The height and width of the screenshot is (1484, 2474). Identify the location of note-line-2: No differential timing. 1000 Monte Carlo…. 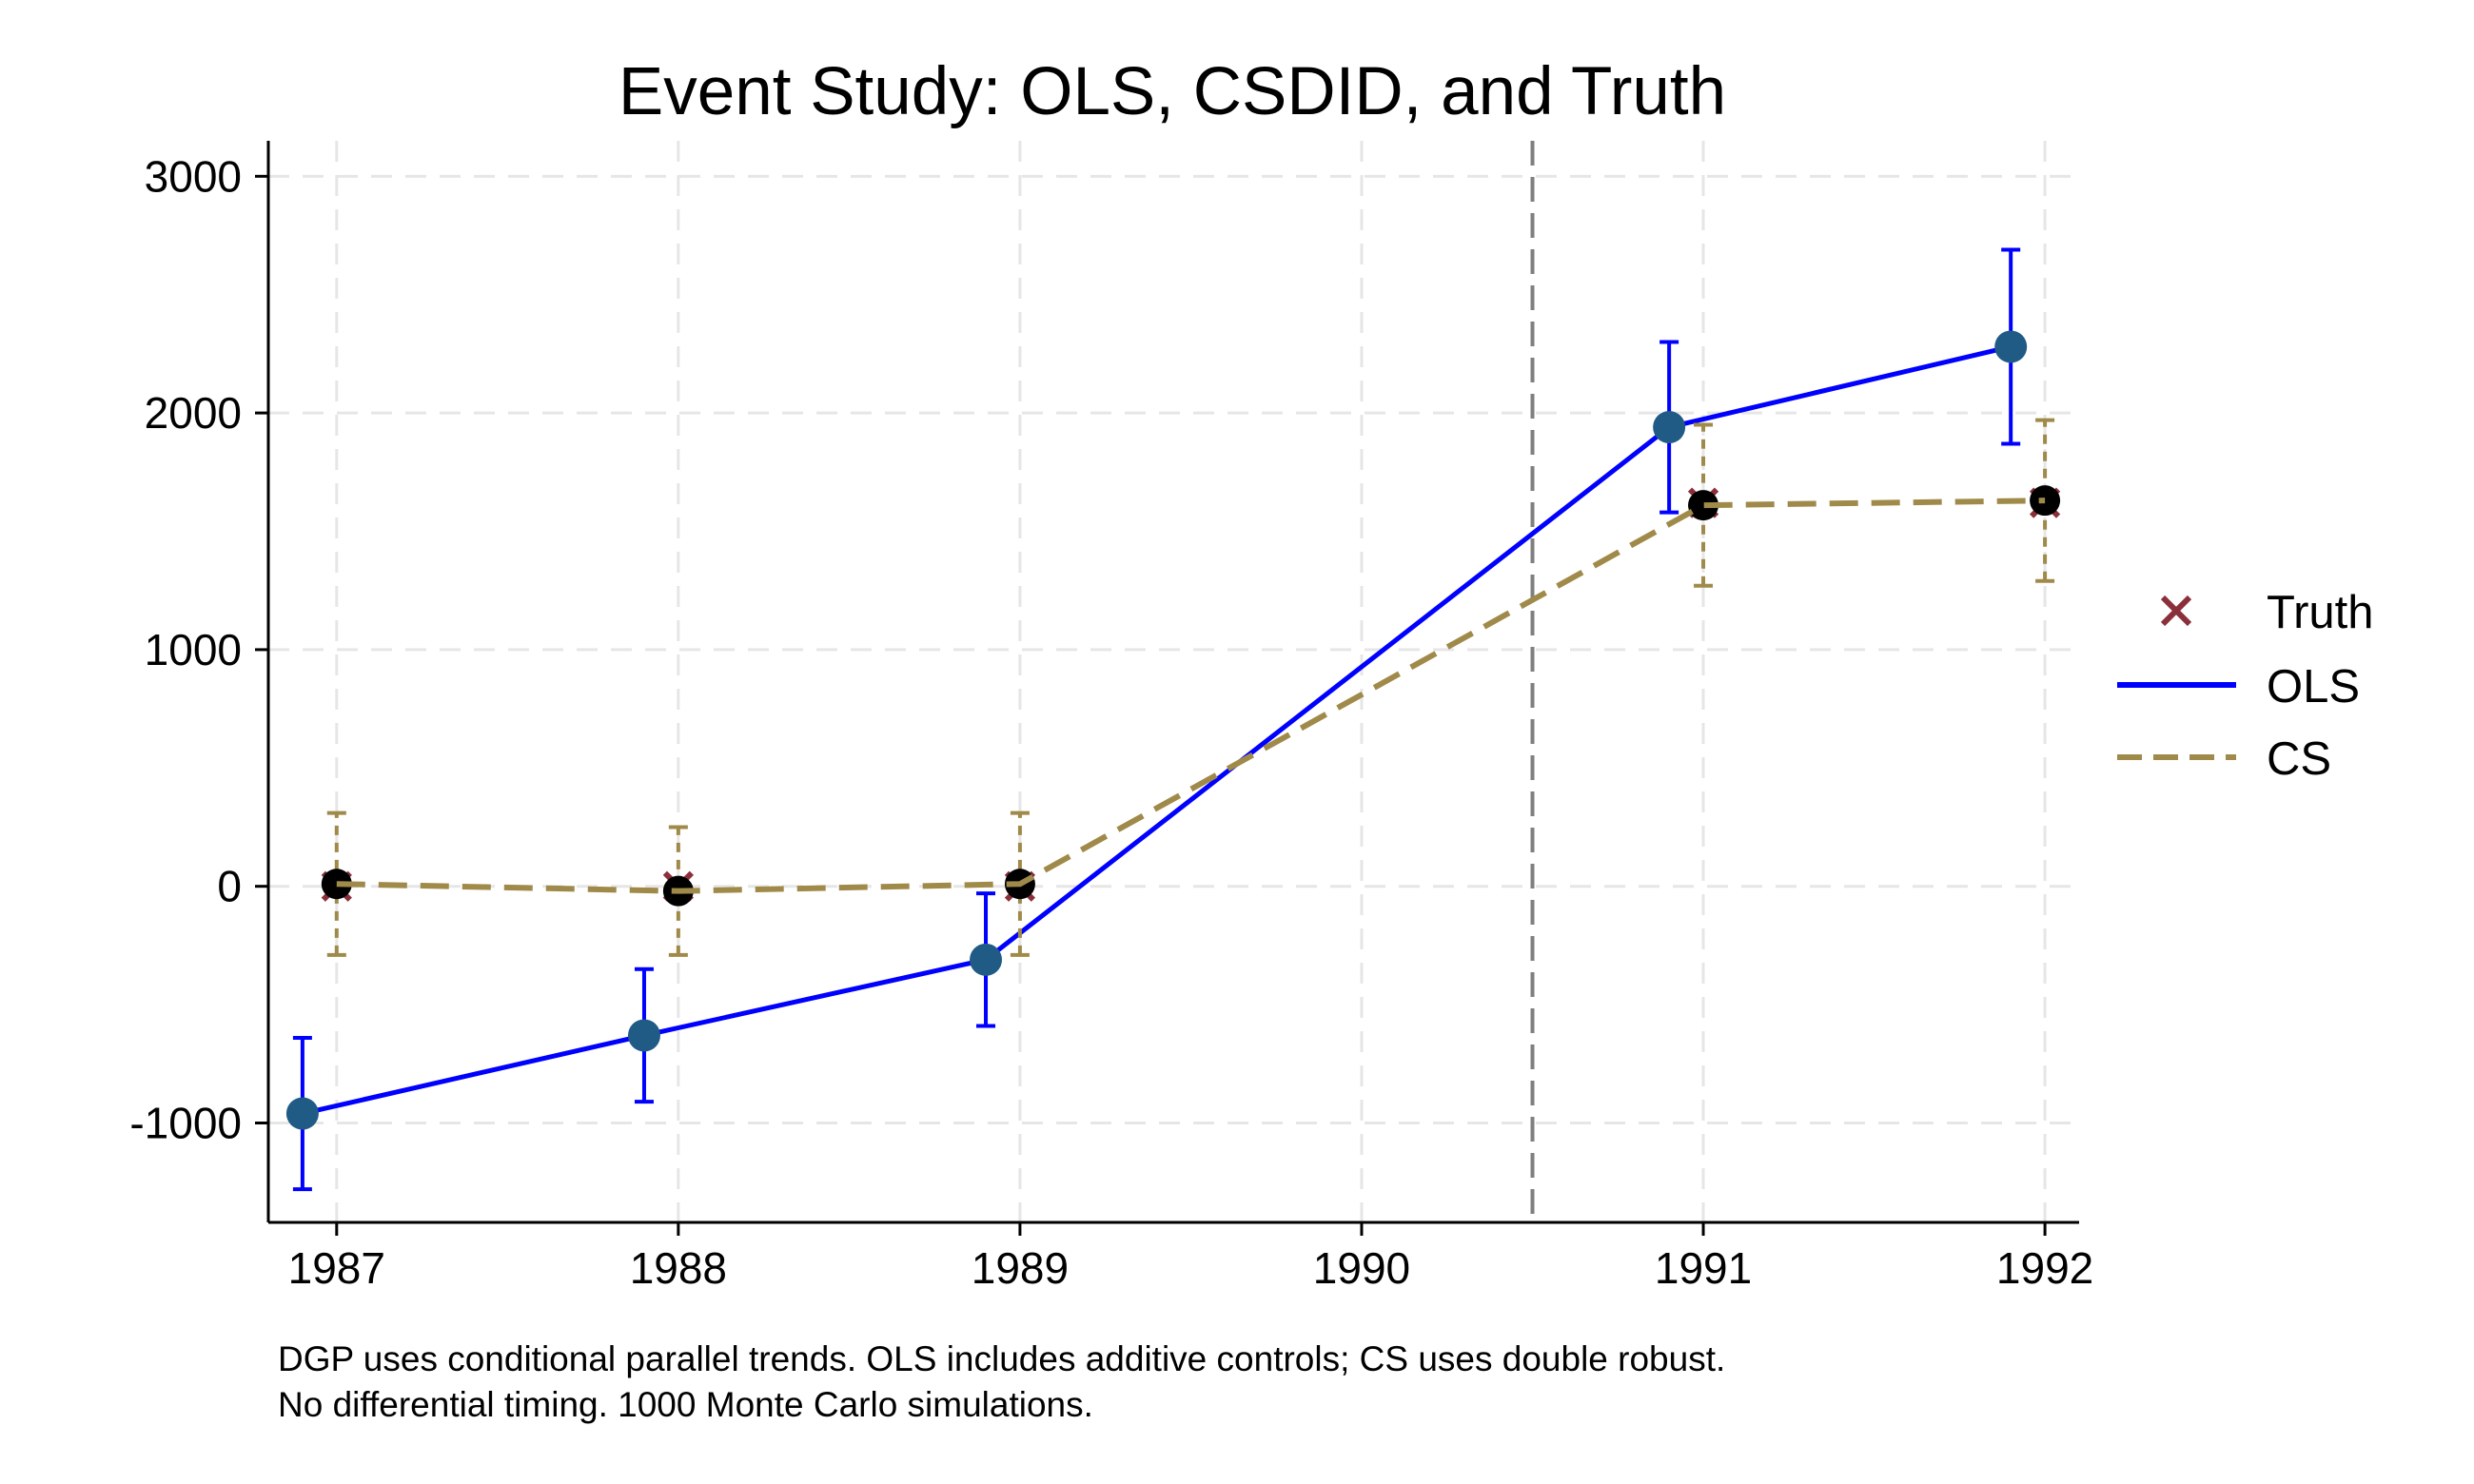
(686, 1404).